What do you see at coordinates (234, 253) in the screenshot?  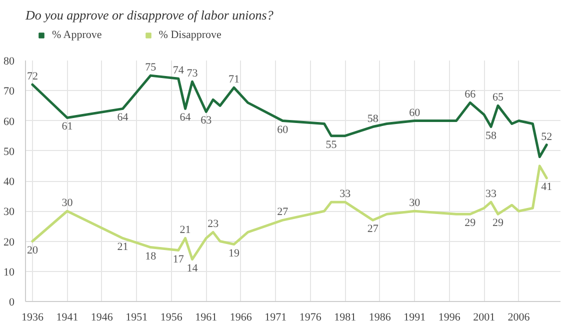 I see `data-label: 19` at bounding box center [234, 253].